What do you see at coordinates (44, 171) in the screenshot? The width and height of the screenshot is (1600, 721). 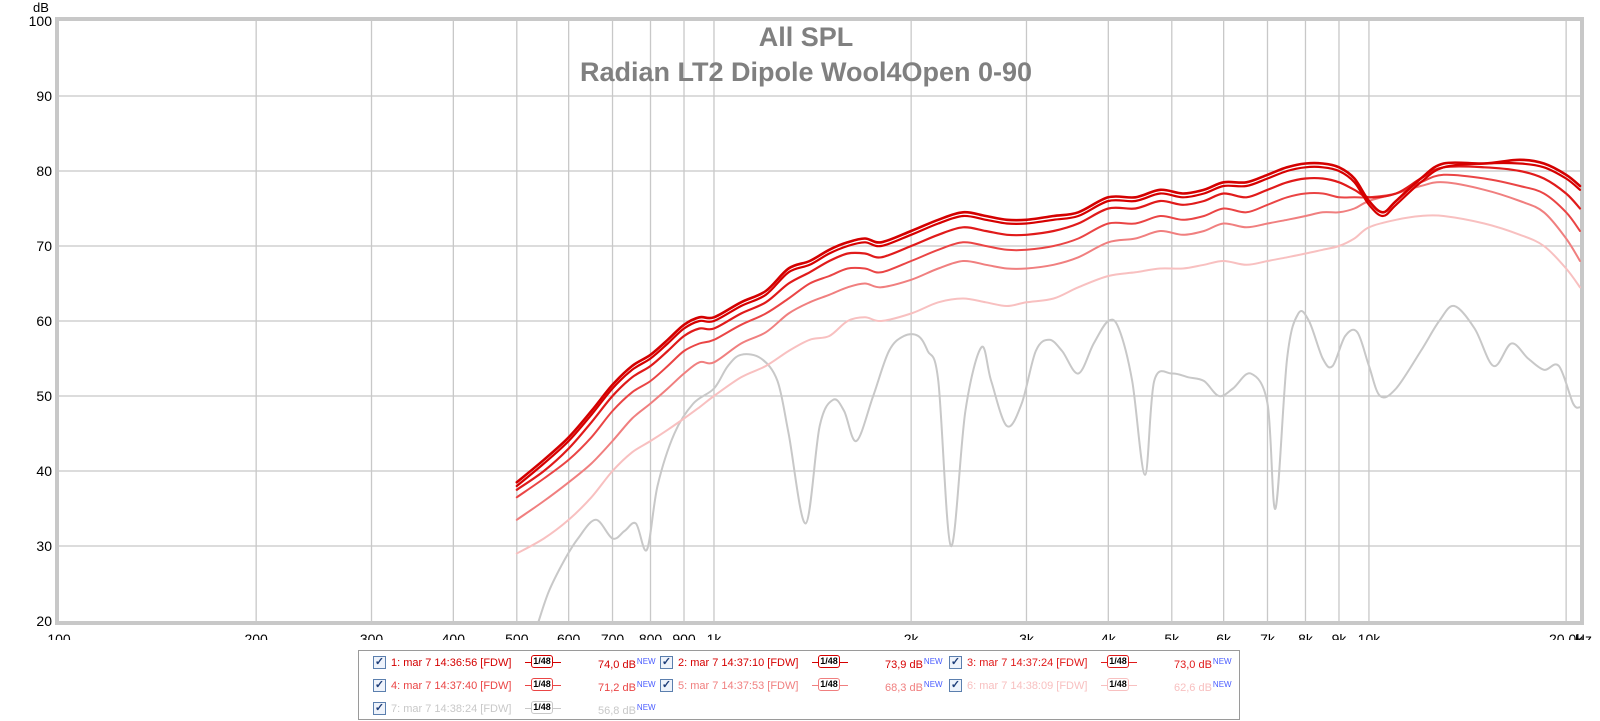 I see `y-tick-label: 80` at bounding box center [44, 171].